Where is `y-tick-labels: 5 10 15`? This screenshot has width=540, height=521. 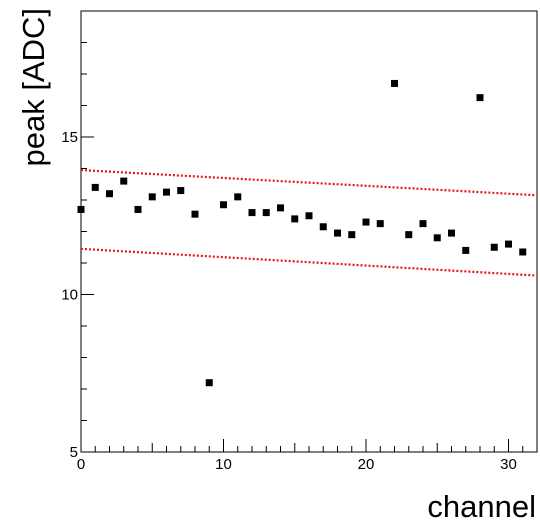
y-tick-labels: 5 10 15 is located at coordinates (69, 295).